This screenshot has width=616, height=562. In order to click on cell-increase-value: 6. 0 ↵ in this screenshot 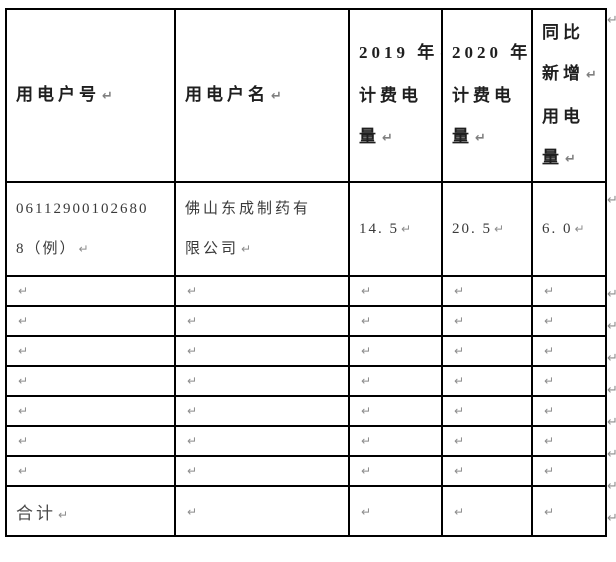, I will do `click(569, 229)`.